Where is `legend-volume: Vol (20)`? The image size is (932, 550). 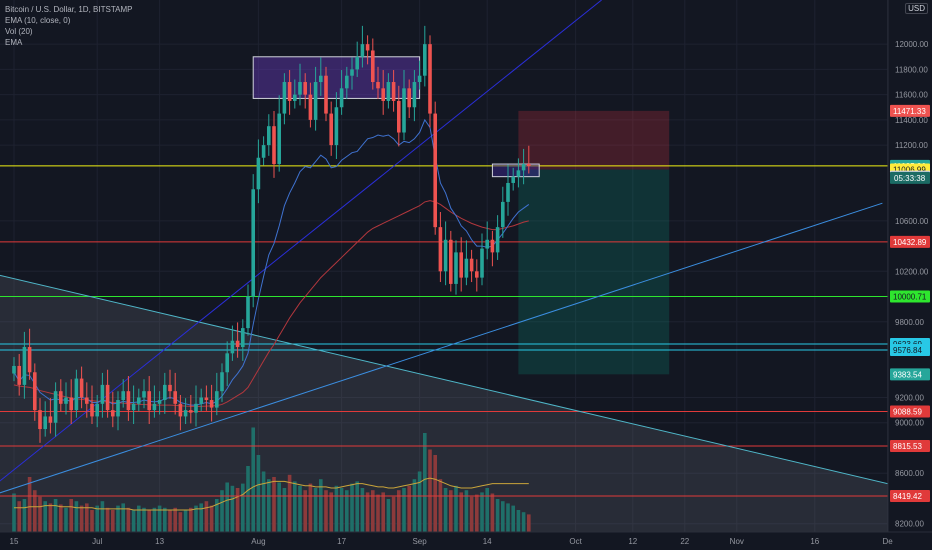
legend-volume: Vol (20) is located at coordinates (19, 31).